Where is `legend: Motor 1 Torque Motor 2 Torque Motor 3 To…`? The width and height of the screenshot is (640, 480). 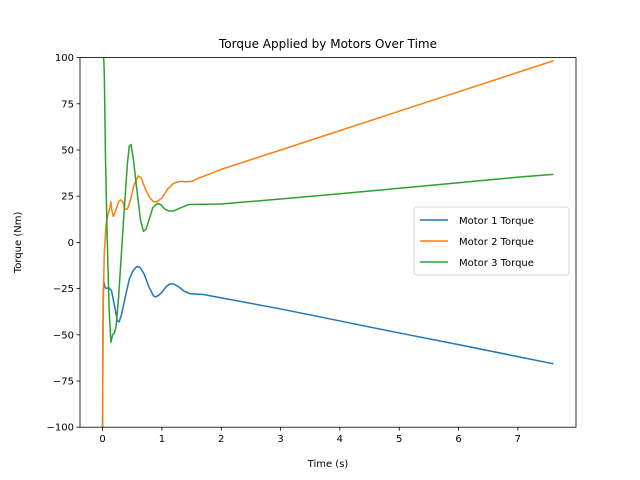 legend: Motor 1 Torque Motor 2 Torque Motor 3 To… is located at coordinates (491, 241).